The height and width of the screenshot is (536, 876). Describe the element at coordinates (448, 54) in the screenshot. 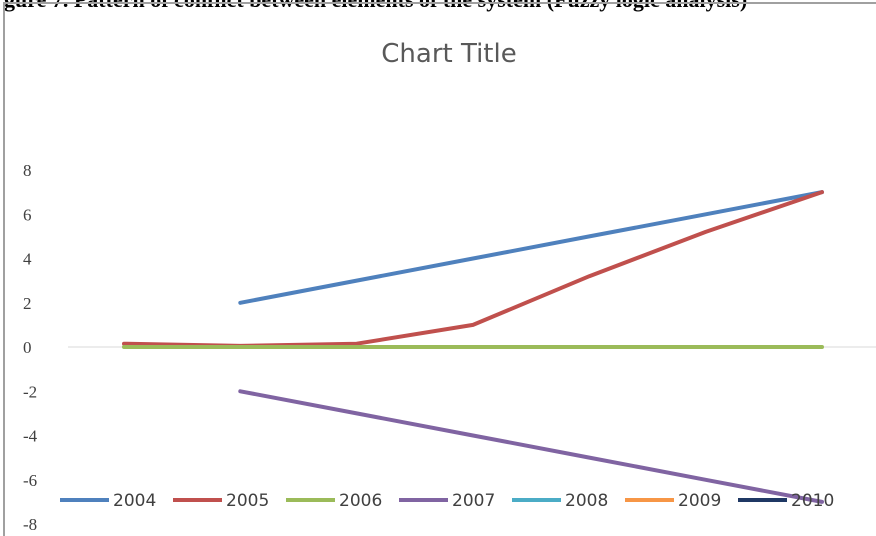

I see `chart-title: Chart Title` at that location.